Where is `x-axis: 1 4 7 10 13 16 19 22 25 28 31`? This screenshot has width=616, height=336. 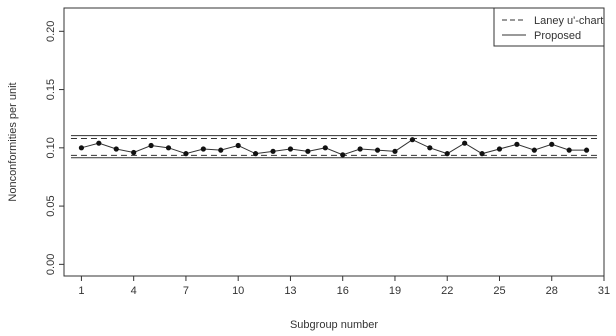
x-axis: 1 4 7 10 13 16 19 22 25 28 31 is located at coordinates (344, 286).